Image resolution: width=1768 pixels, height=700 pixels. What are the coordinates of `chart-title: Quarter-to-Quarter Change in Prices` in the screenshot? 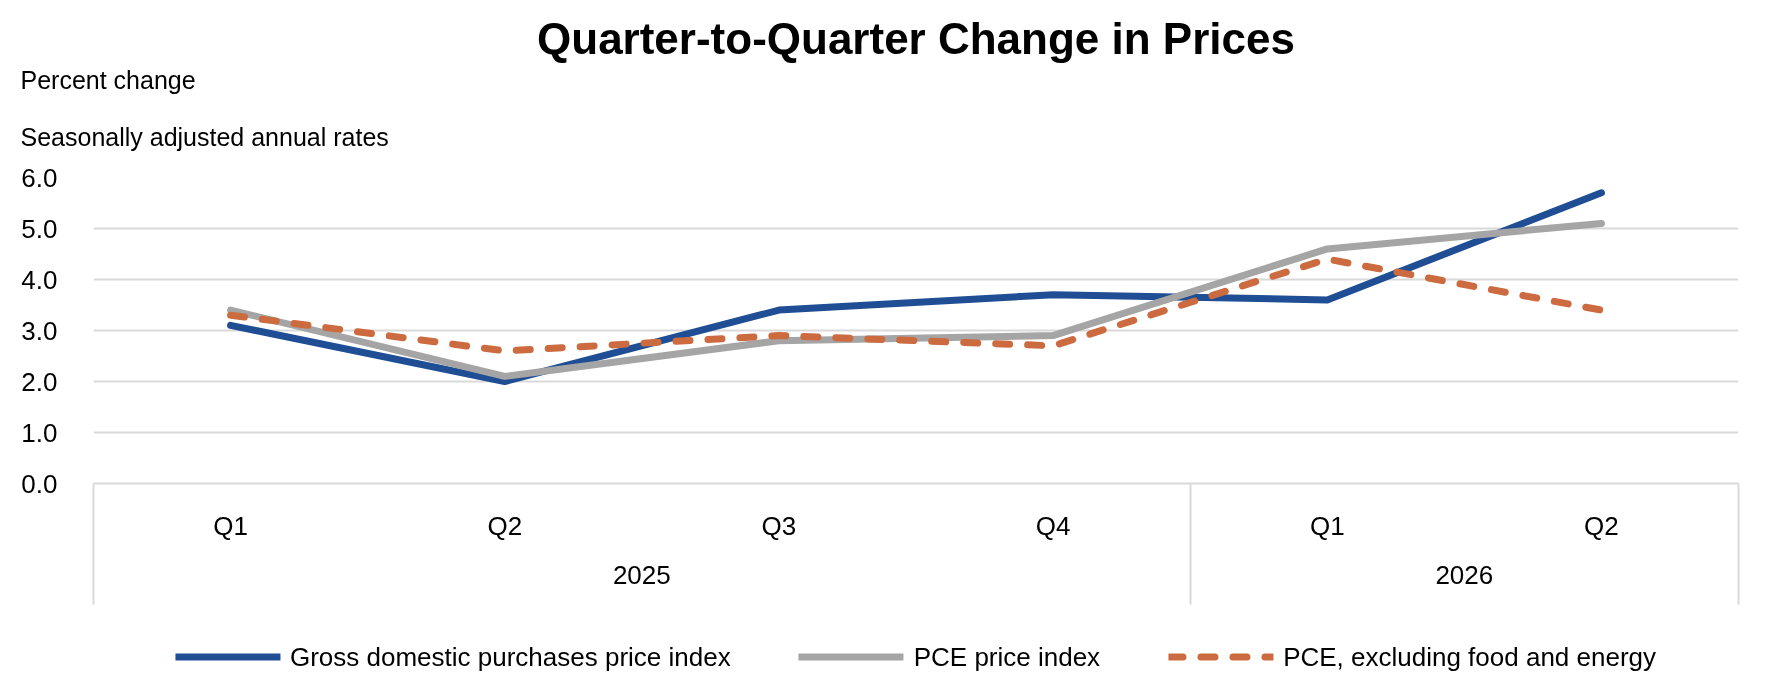 It's located at (916, 38).